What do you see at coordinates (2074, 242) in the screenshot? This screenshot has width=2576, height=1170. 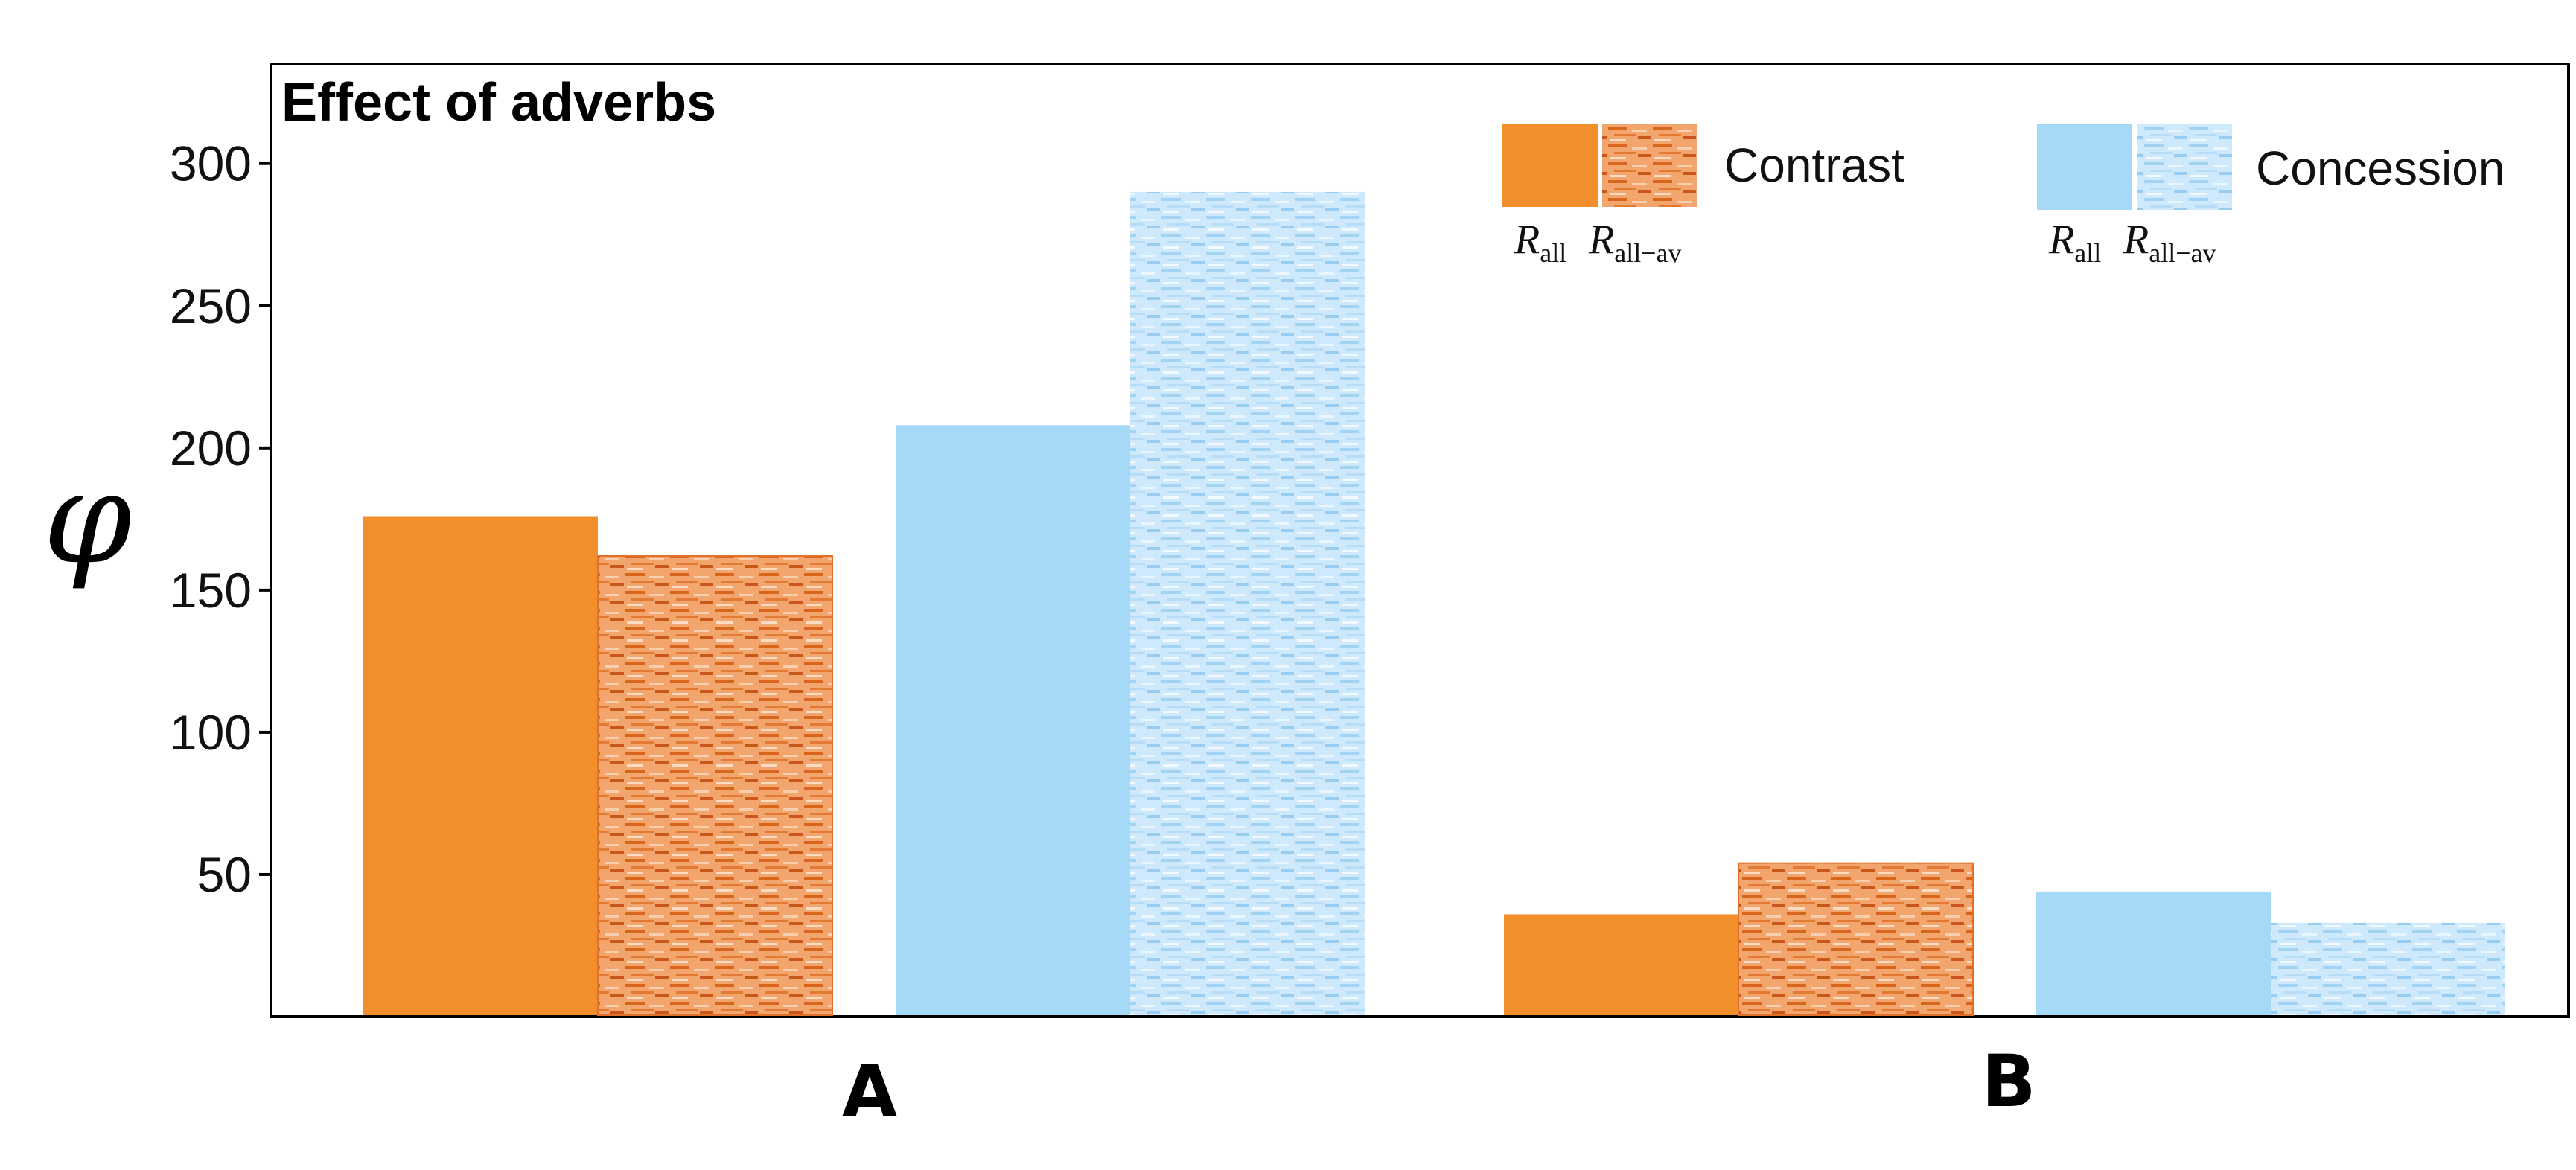 I see `legend-concession-r-all: Rall` at bounding box center [2074, 242].